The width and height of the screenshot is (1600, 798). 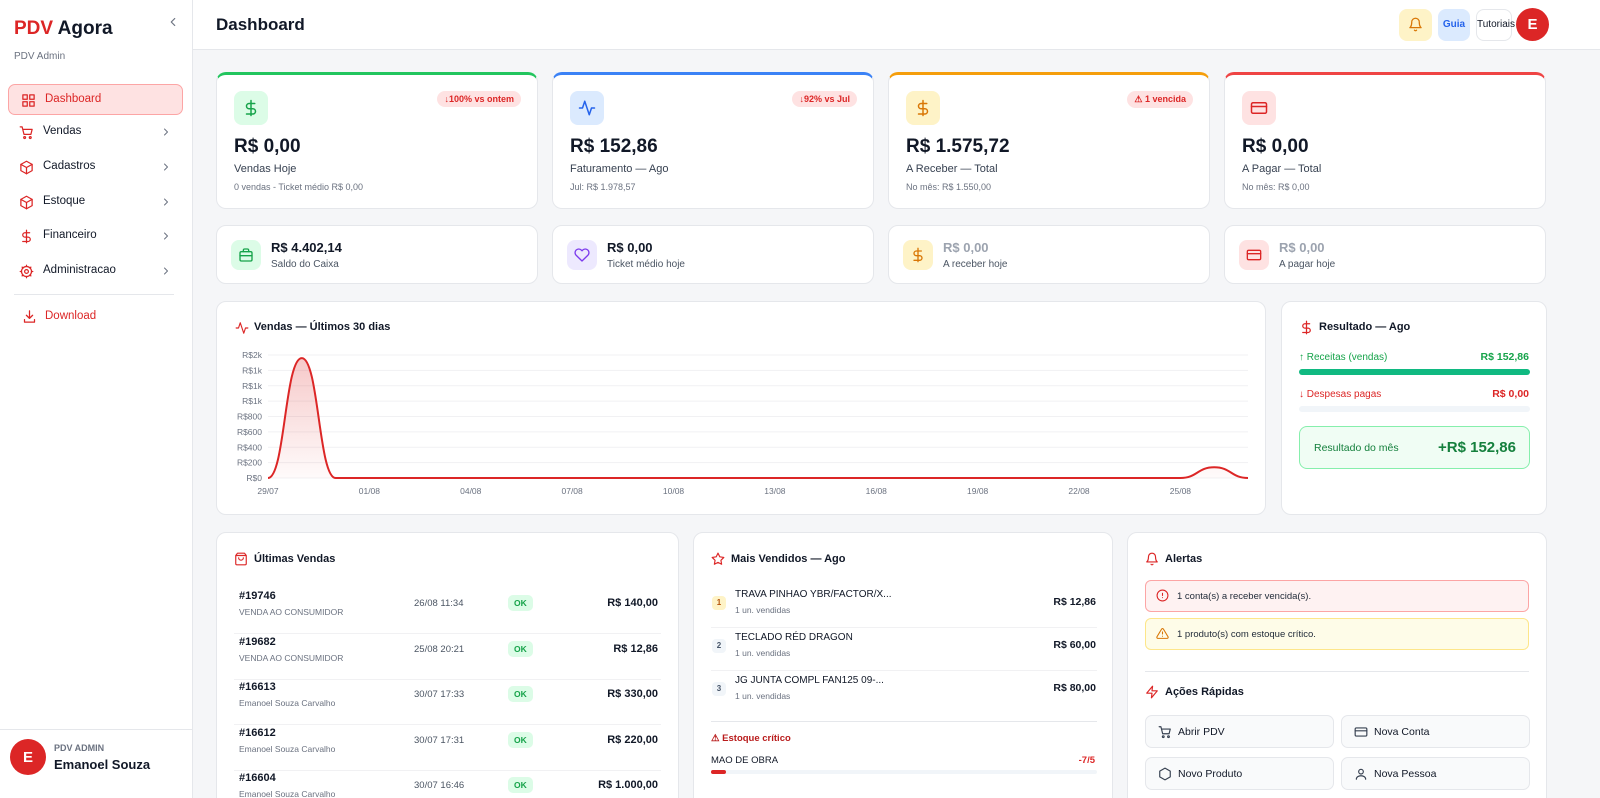 What do you see at coordinates (630, 247) in the screenshot?
I see `mini-value: R$ 0,00` at bounding box center [630, 247].